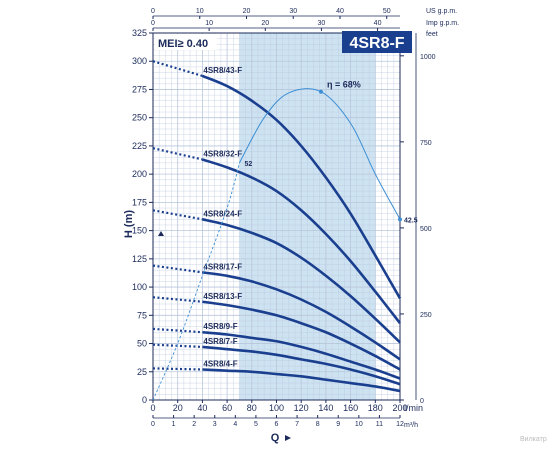 Image resolution: width=550 pixels, height=450 pixels. Describe the element at coordinates (426, 315) in the screenshot. I see `feet-tick-label: 250` at that location.